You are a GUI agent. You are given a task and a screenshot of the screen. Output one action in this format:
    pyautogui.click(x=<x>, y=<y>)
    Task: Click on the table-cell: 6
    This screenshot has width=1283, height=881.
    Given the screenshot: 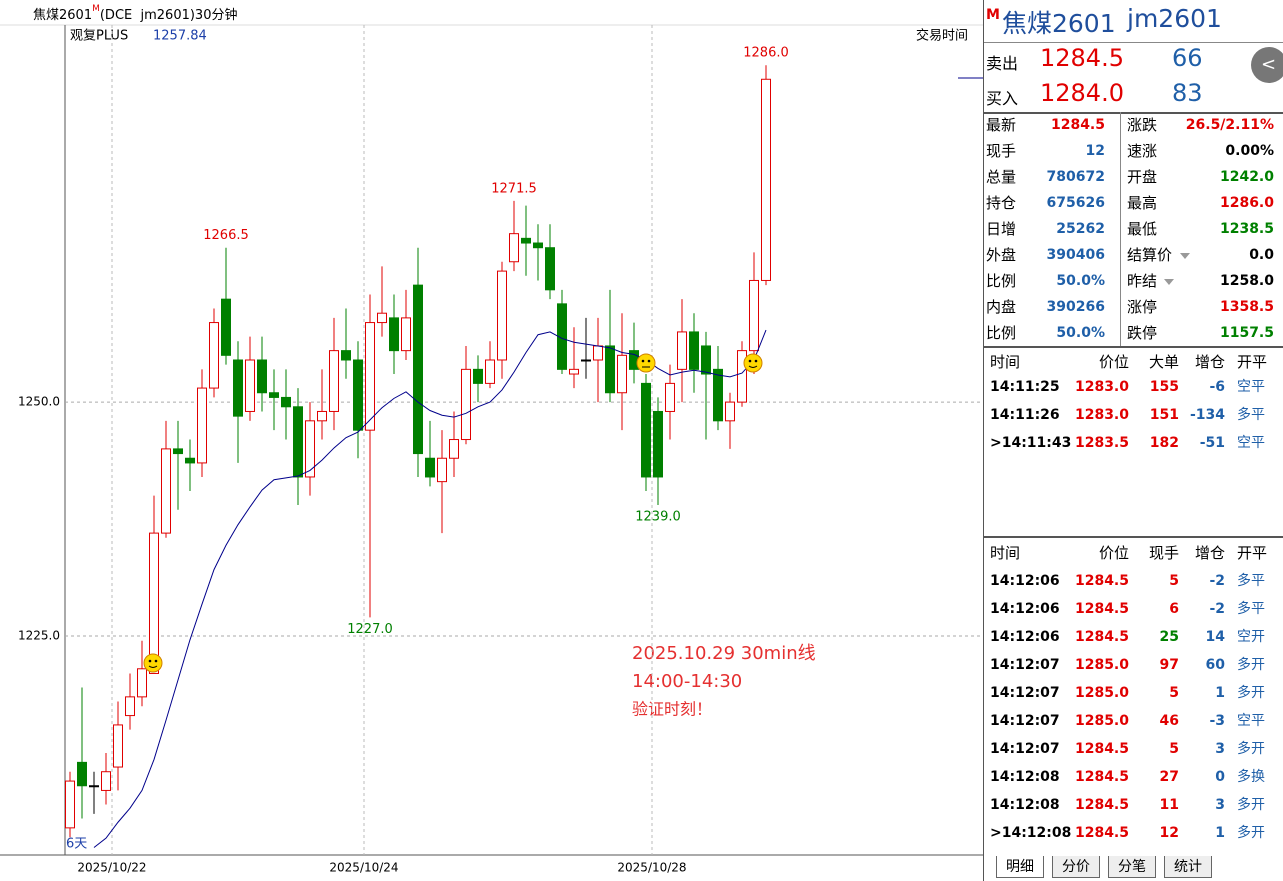 What is the action you would take?
    pyautogui.click(x=1174, y=609)
    